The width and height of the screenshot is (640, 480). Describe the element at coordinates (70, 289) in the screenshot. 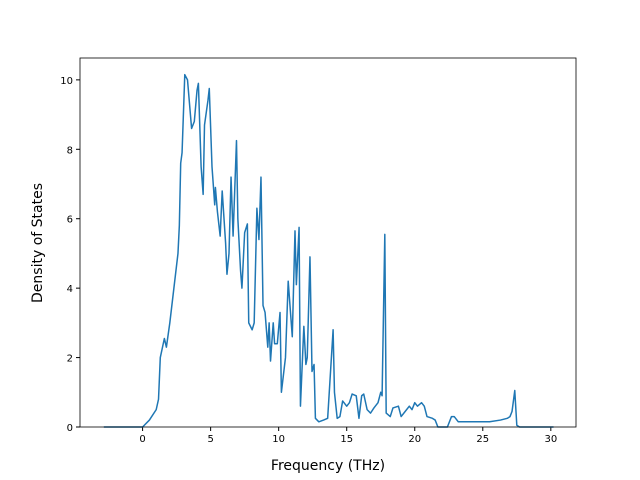

I see `y-tick-label: 4` at that location.